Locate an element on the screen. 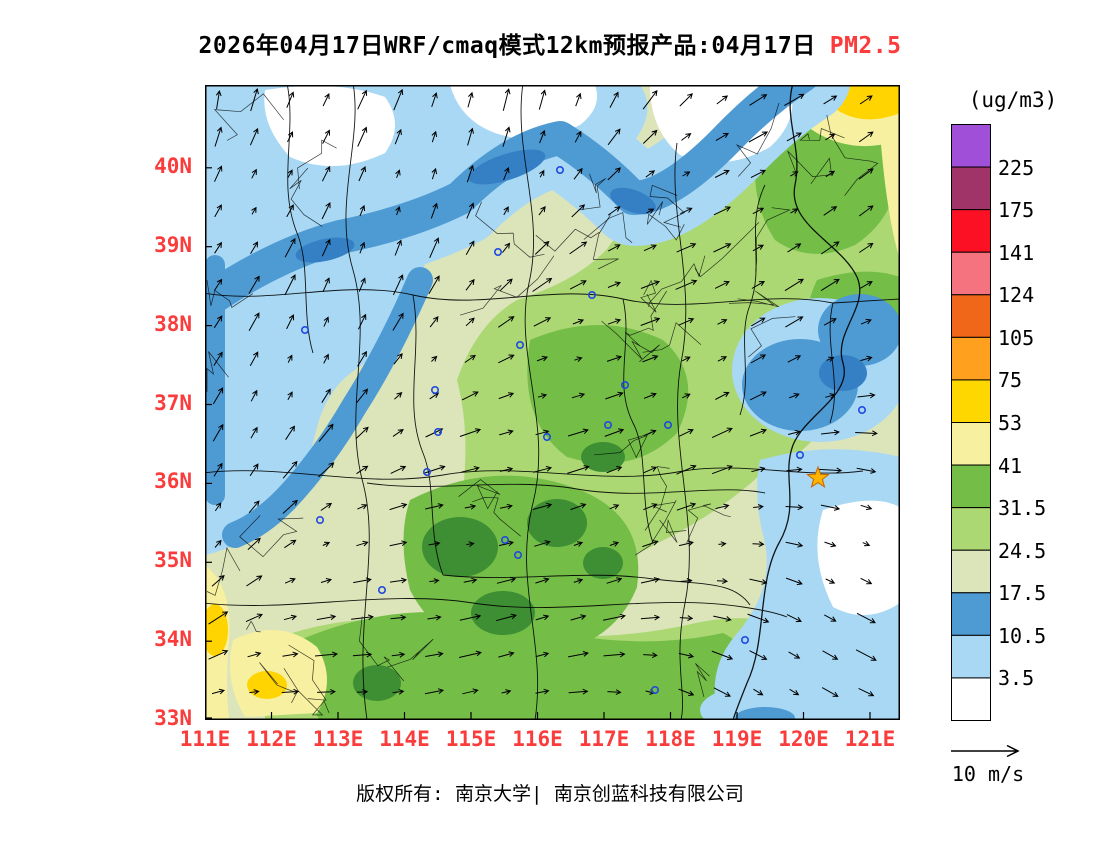 The image size is (1100, 850). pollutant-label: PM2.5 is located at coordinates (865, 46).